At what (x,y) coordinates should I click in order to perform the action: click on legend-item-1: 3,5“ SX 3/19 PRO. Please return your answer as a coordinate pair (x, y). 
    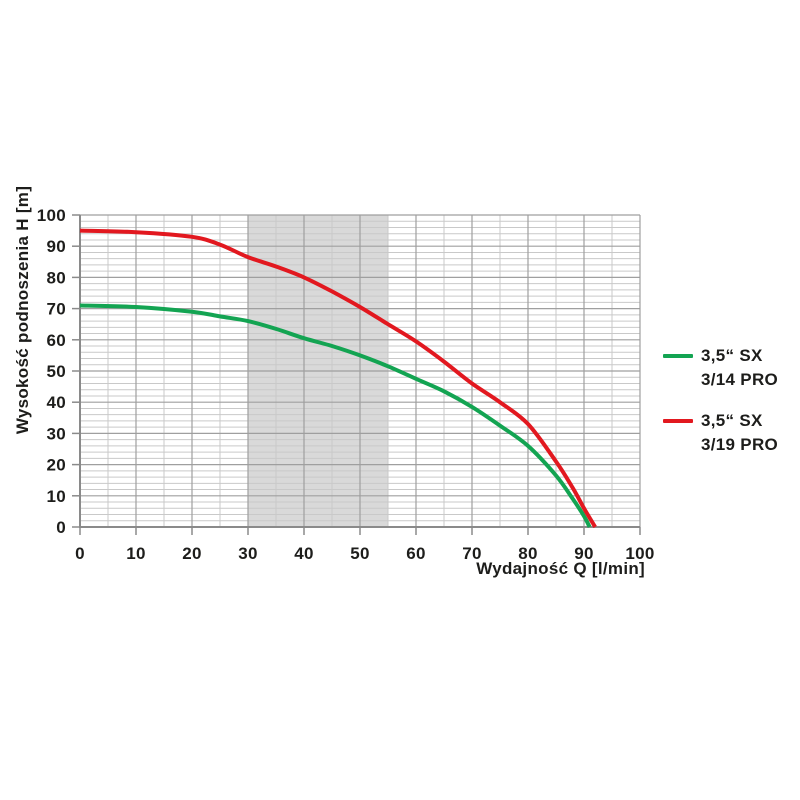
    Looking at the image, I should click on (720, 433).